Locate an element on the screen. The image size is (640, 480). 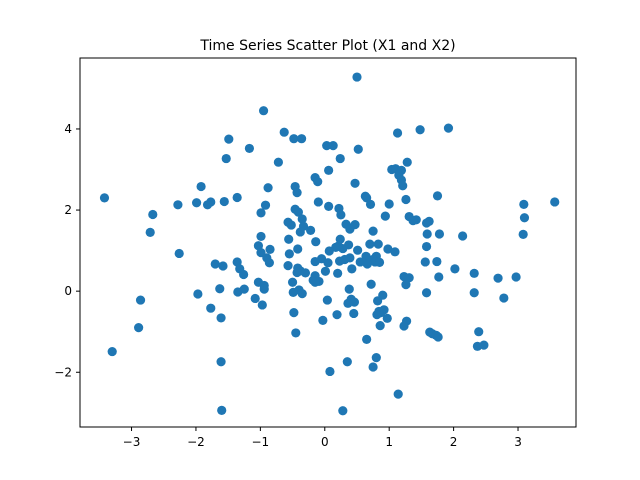
x-tick-label: −3 is located at coordinates (132, 442).